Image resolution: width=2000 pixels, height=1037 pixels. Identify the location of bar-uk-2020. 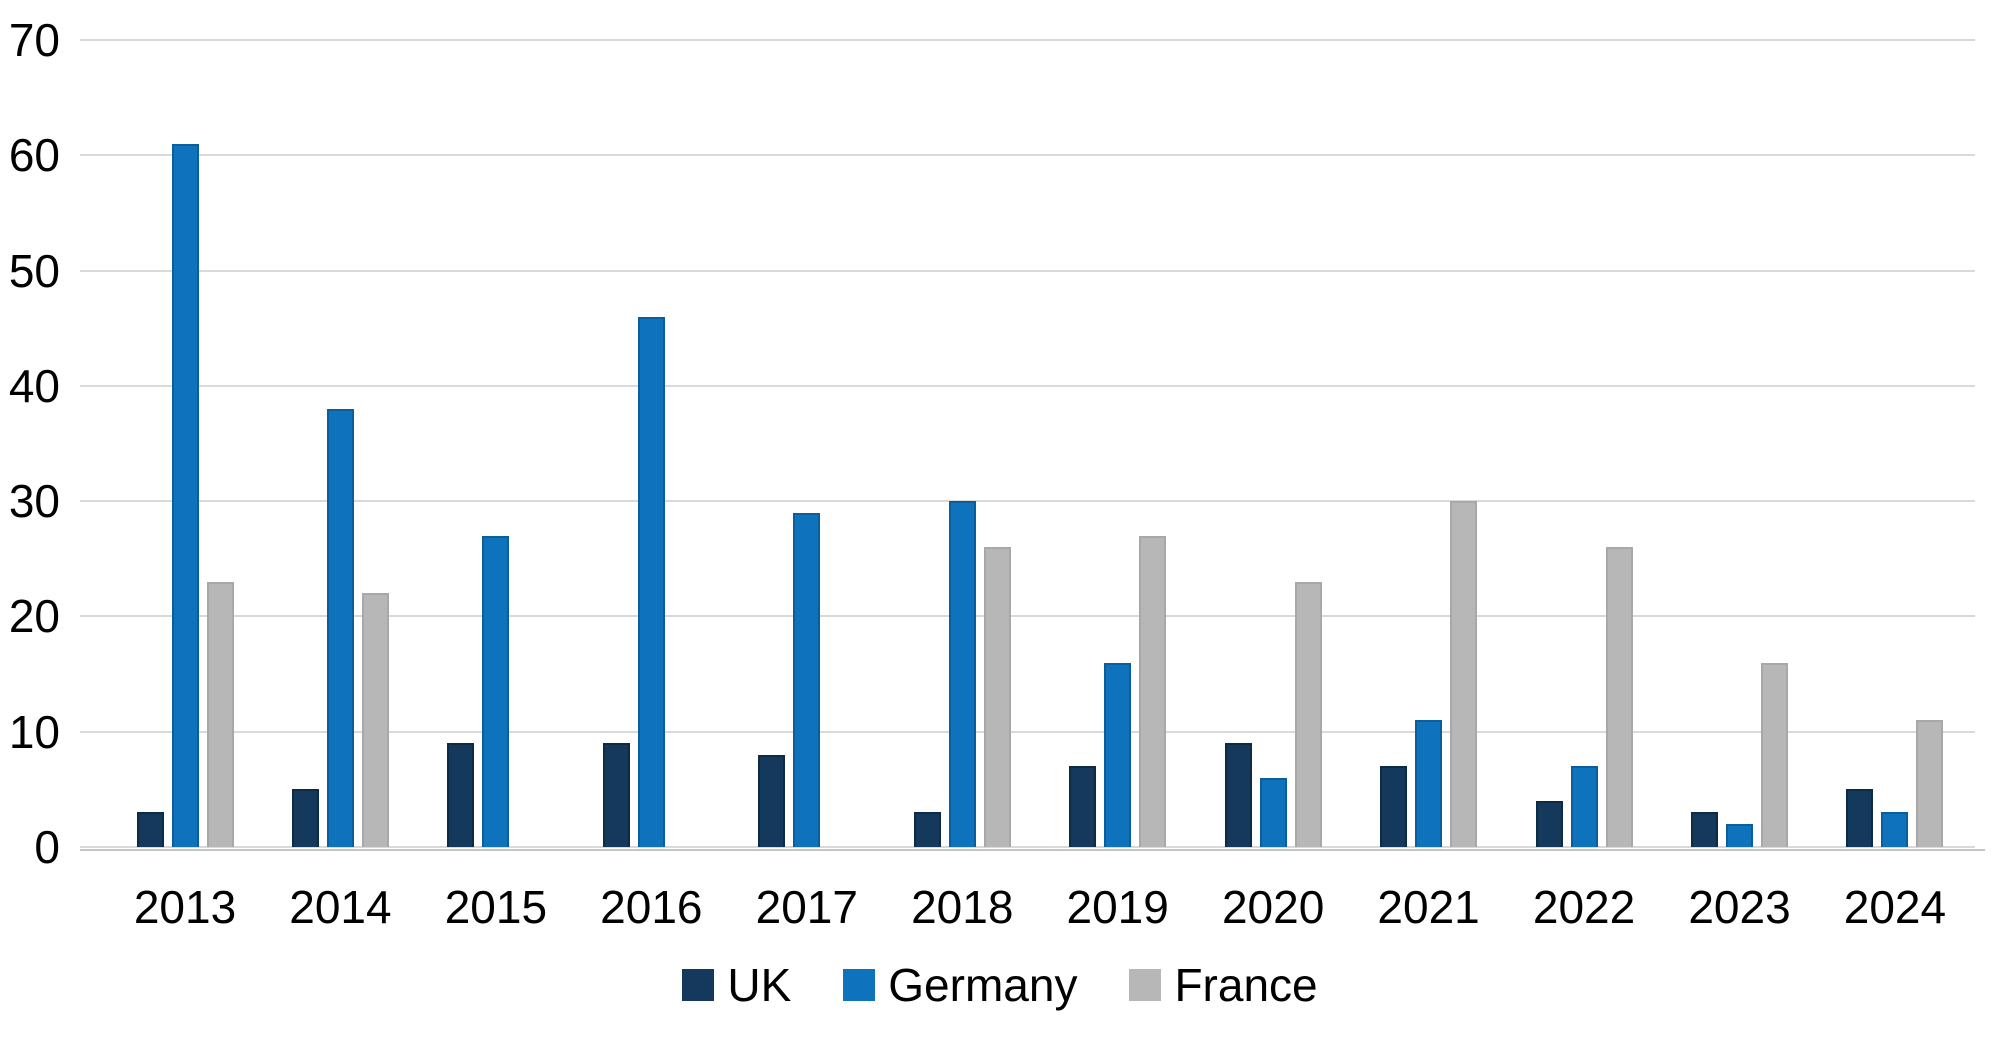
(1238, 795).